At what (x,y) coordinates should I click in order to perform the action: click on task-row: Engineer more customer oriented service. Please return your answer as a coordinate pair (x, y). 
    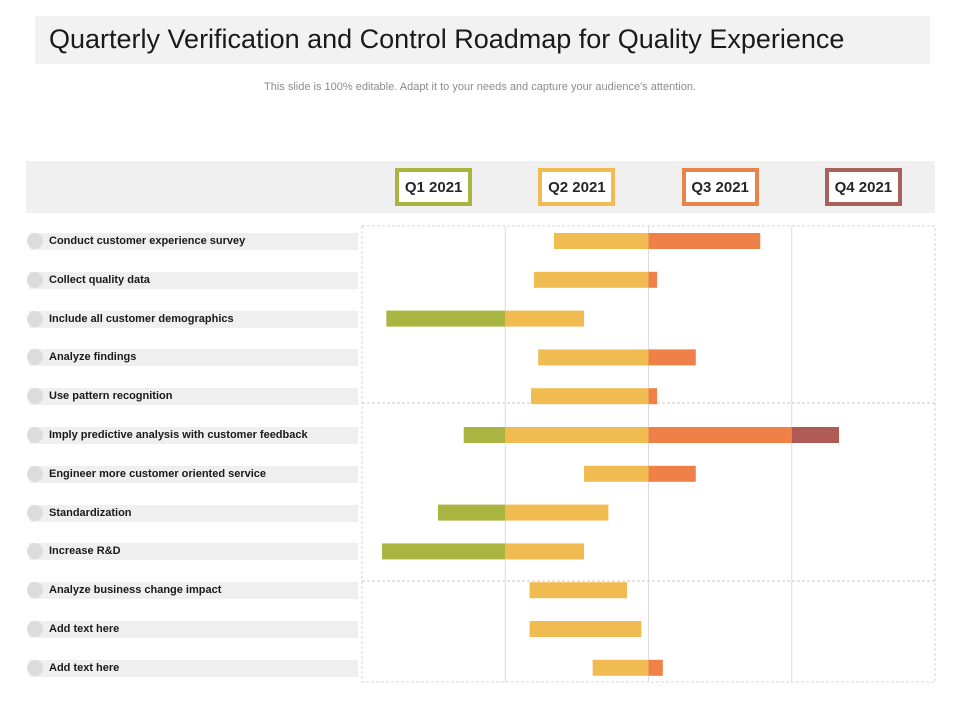
    Looking at the image, I should click on (192, 474).